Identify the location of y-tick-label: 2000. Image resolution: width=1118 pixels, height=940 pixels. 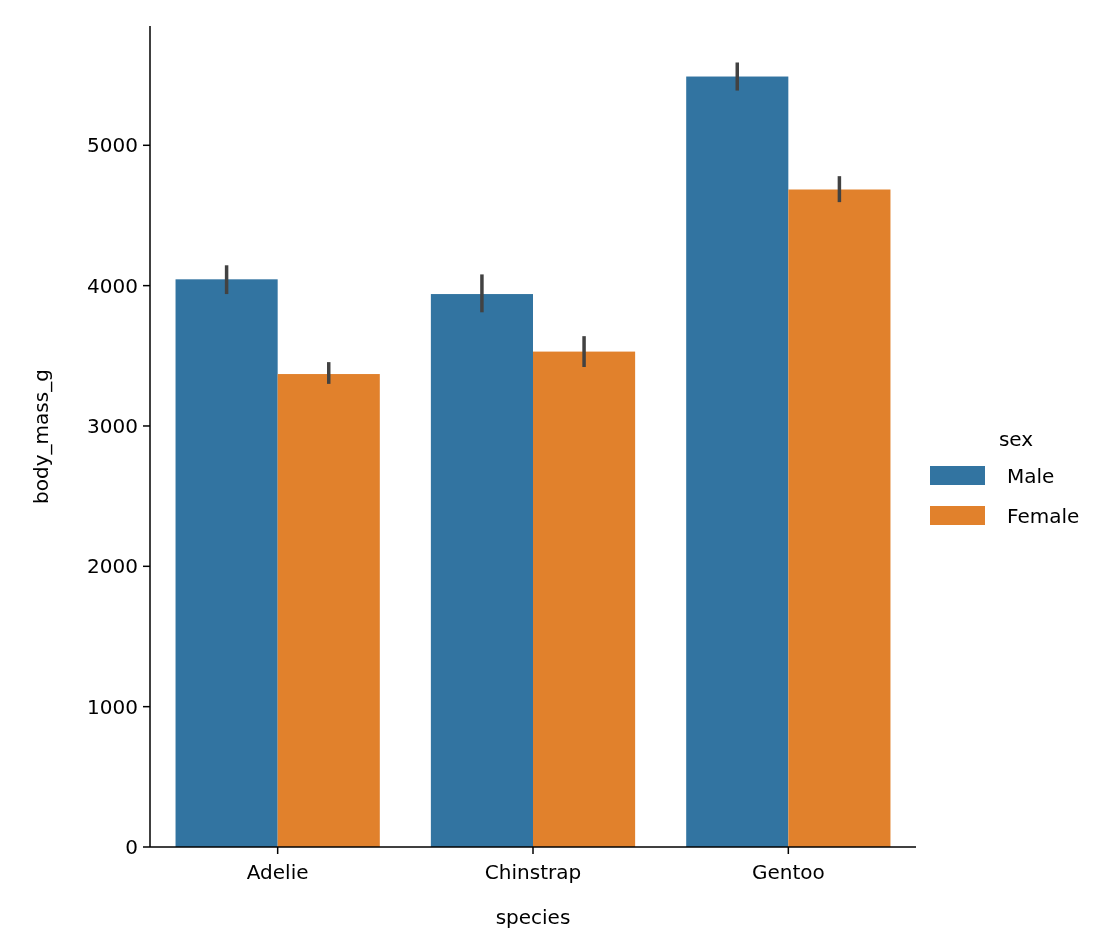
(112, 566).